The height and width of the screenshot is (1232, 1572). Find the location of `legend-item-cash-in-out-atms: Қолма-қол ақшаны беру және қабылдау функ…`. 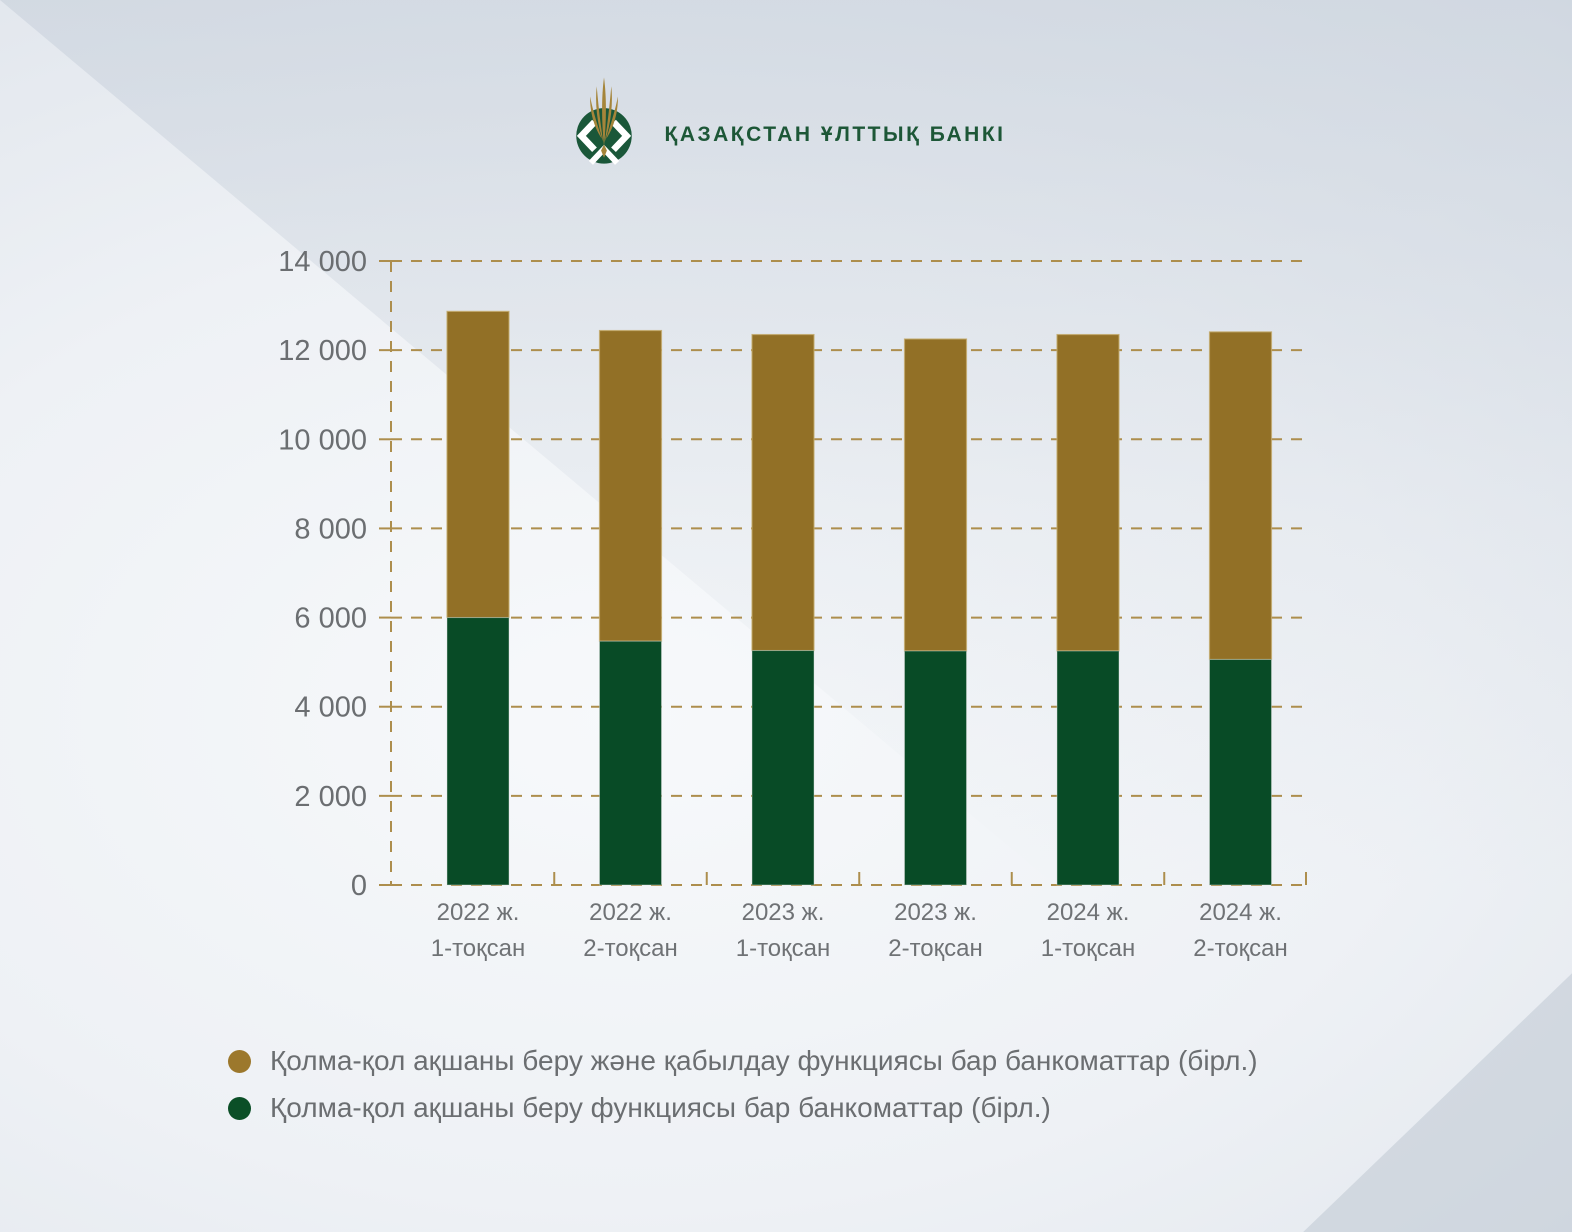

legend-item-cash-in-out-atms: Қолма-қол ақшаны беру және қабылдау функ… is located at coordinates (743, 1061).